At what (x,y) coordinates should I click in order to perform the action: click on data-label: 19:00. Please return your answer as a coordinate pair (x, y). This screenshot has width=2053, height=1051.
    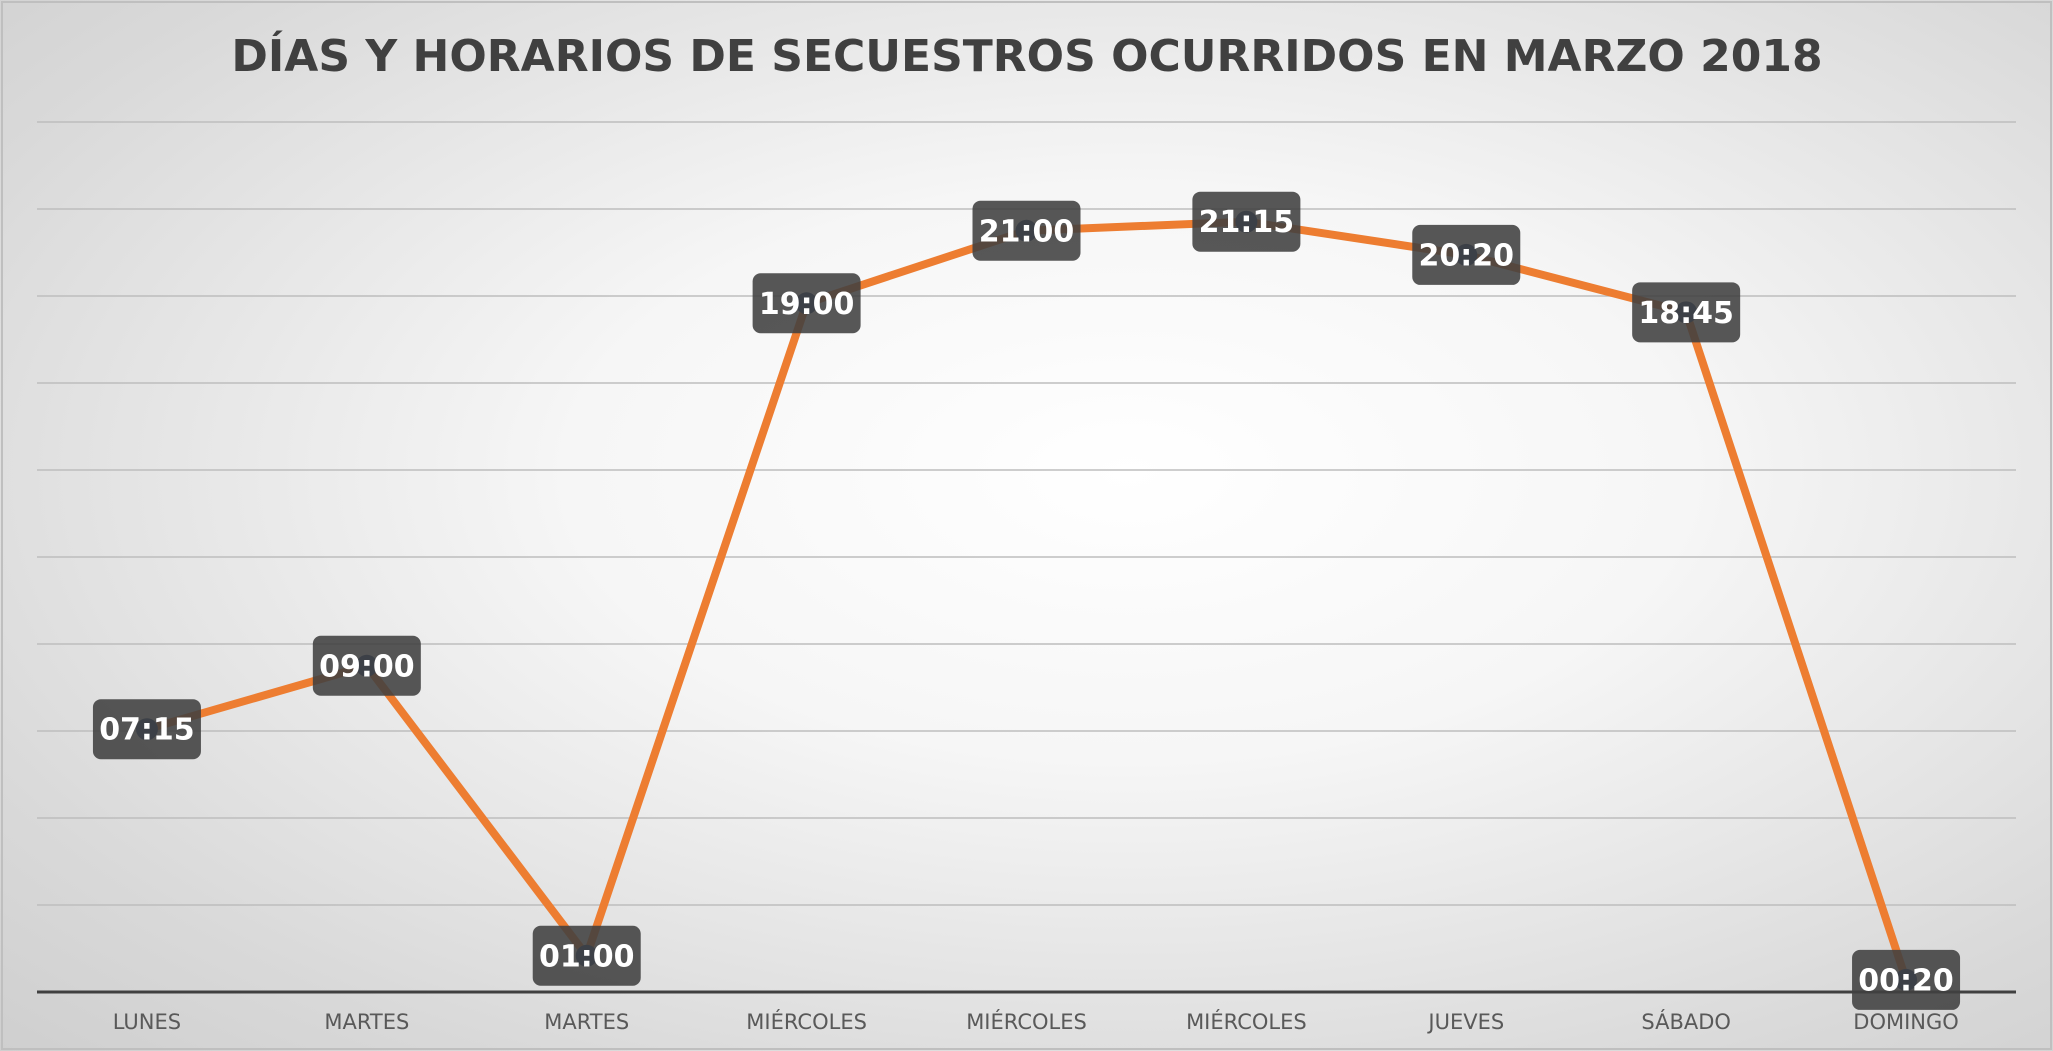
    Looking at the image, I should click on (807, 304).